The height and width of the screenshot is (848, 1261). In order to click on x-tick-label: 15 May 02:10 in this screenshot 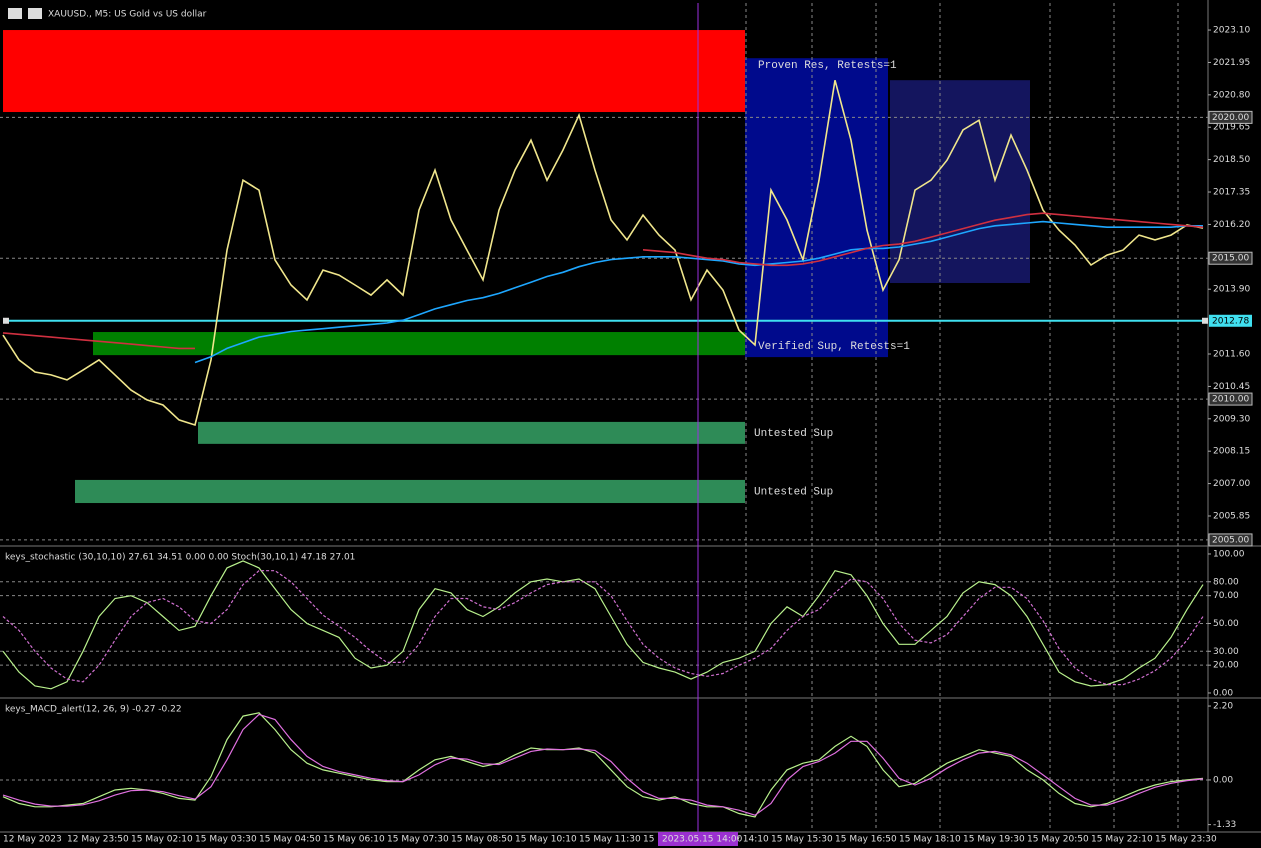, I will do `click(162, 840)`.